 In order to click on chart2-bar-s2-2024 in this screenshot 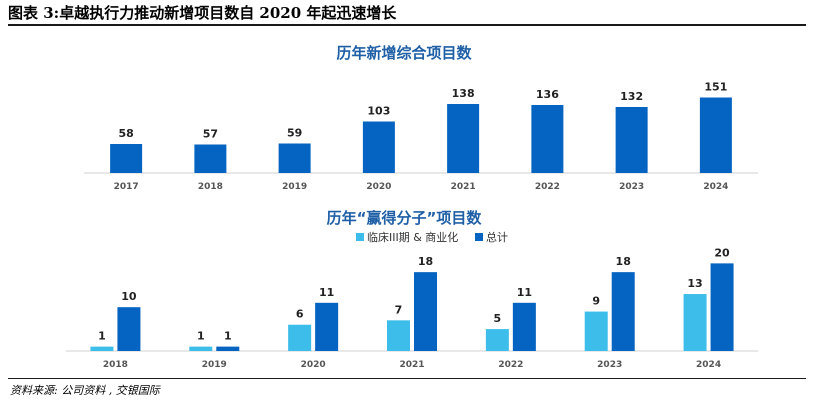, I will do `click(722, 307)`.